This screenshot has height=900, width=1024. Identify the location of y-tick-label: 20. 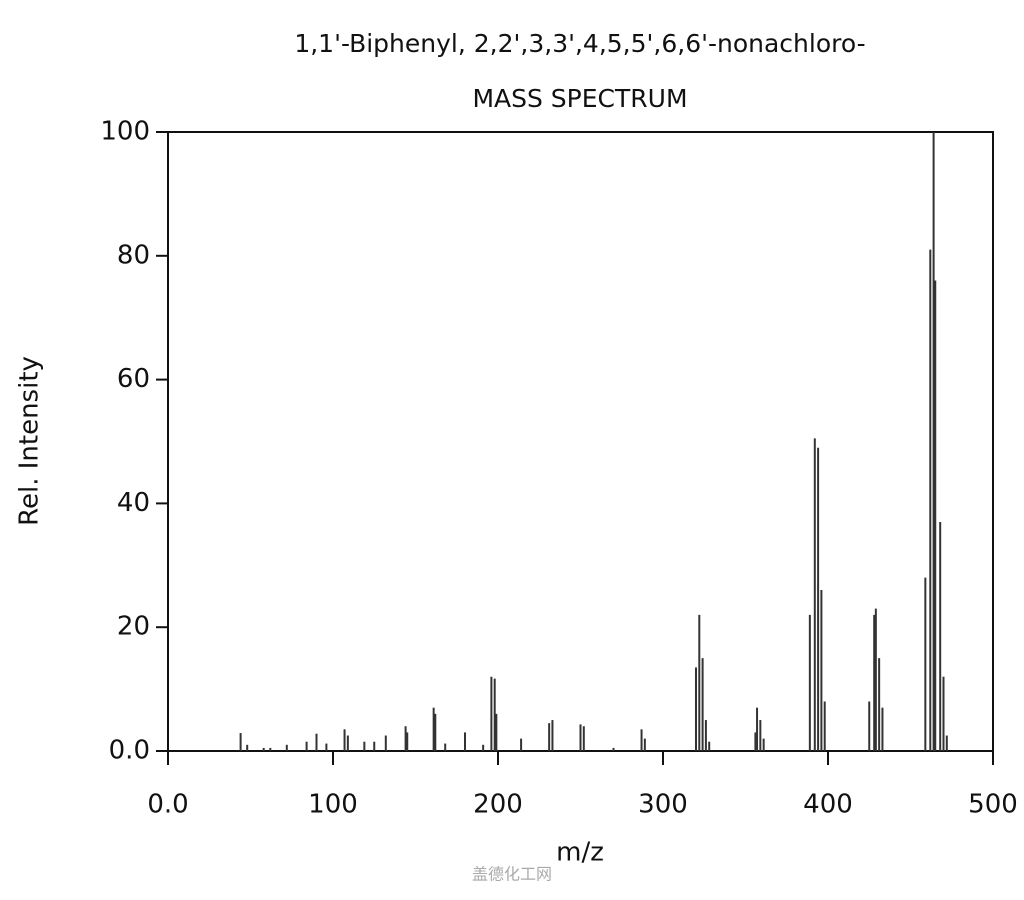
(133, 627).